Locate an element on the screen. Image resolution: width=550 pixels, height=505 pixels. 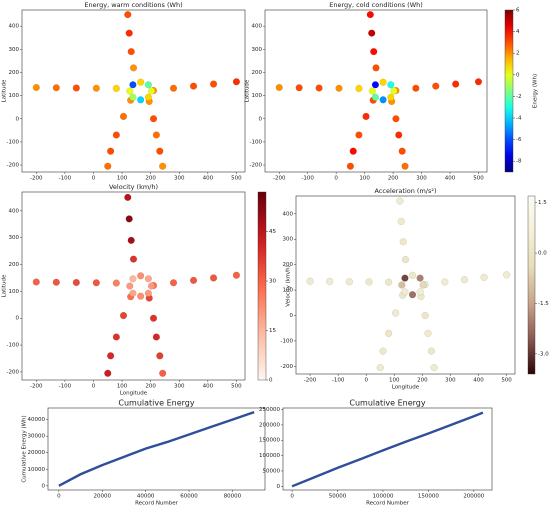
chart-title: Energy, cold conditions (Wh) is located at coordinates (376, 5).